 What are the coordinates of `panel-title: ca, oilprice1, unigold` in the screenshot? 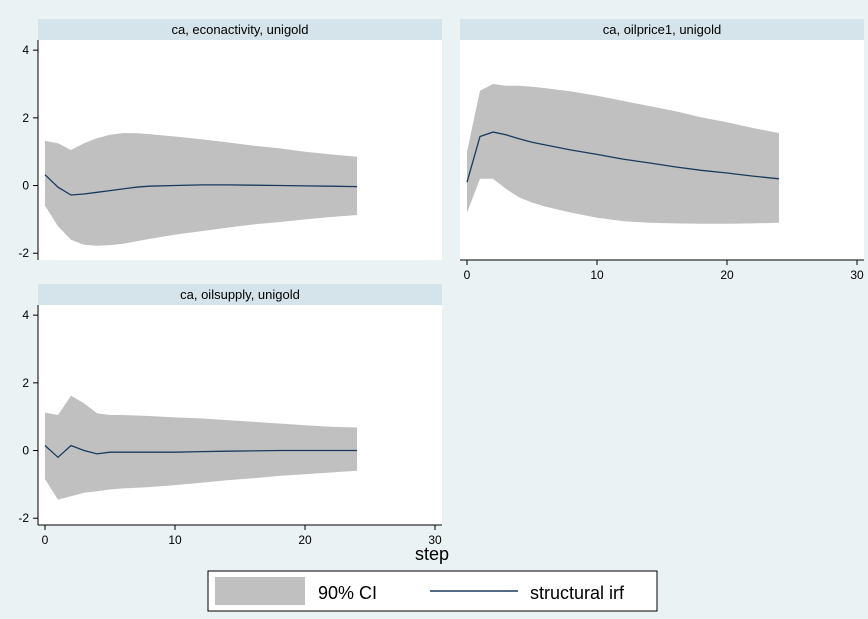 It's located at (662, 29).